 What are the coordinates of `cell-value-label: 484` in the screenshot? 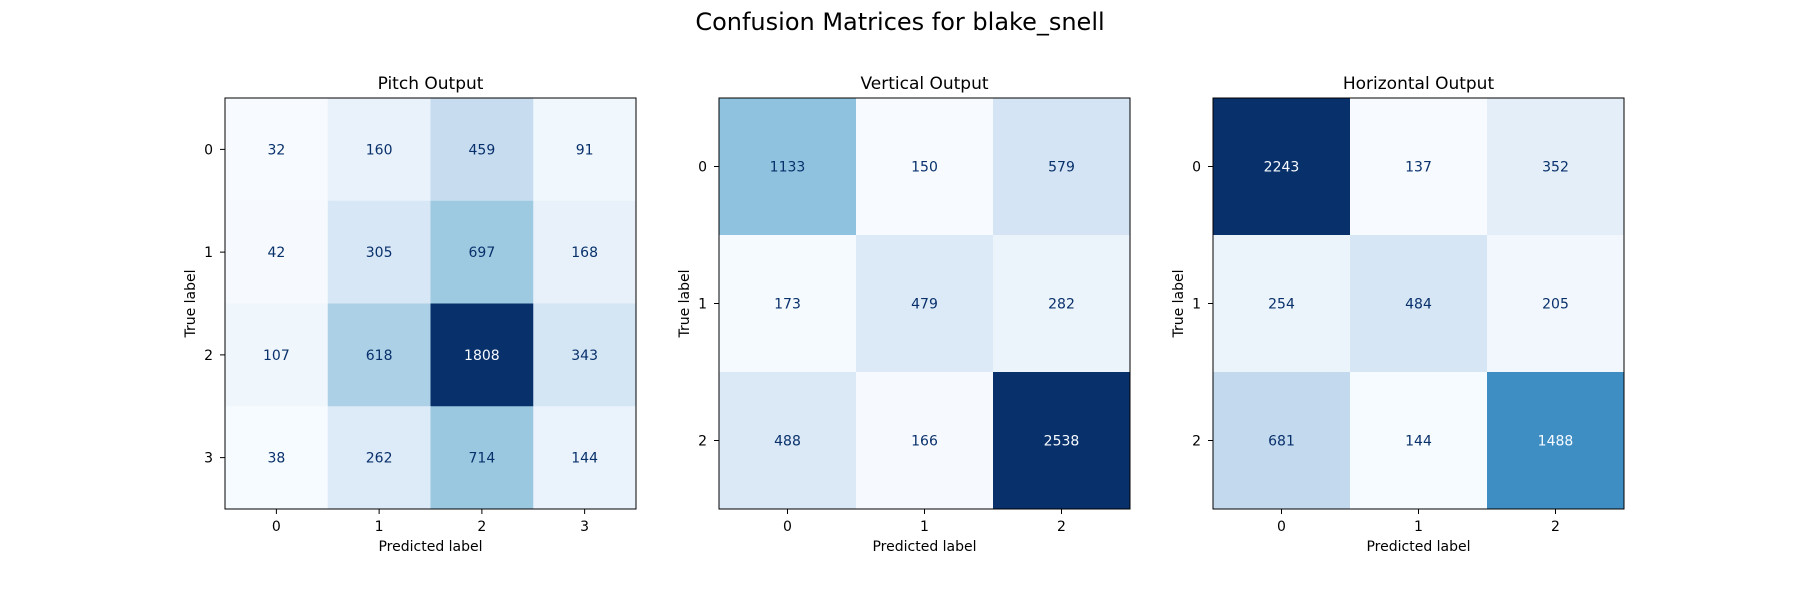 It's located at (1418, 305).